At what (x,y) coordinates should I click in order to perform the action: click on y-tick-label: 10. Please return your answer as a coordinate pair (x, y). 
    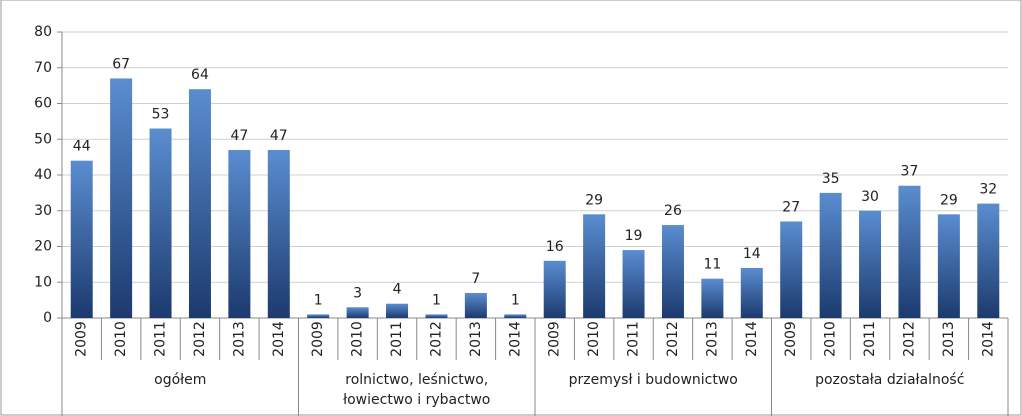
    Looking at the image, I should click on (43, 282).